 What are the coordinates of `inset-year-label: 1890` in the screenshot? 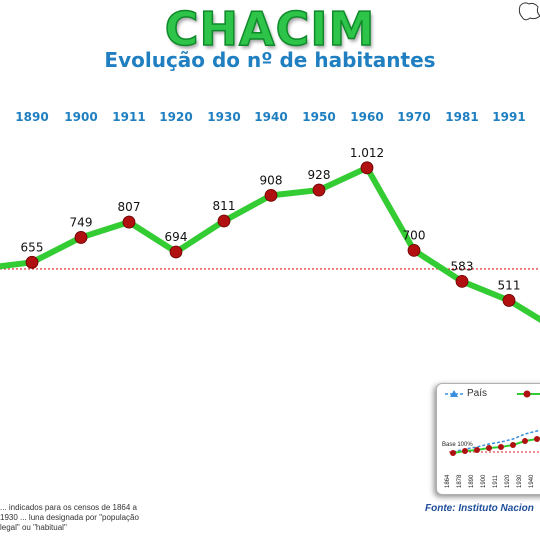 It's located at (472, 481).